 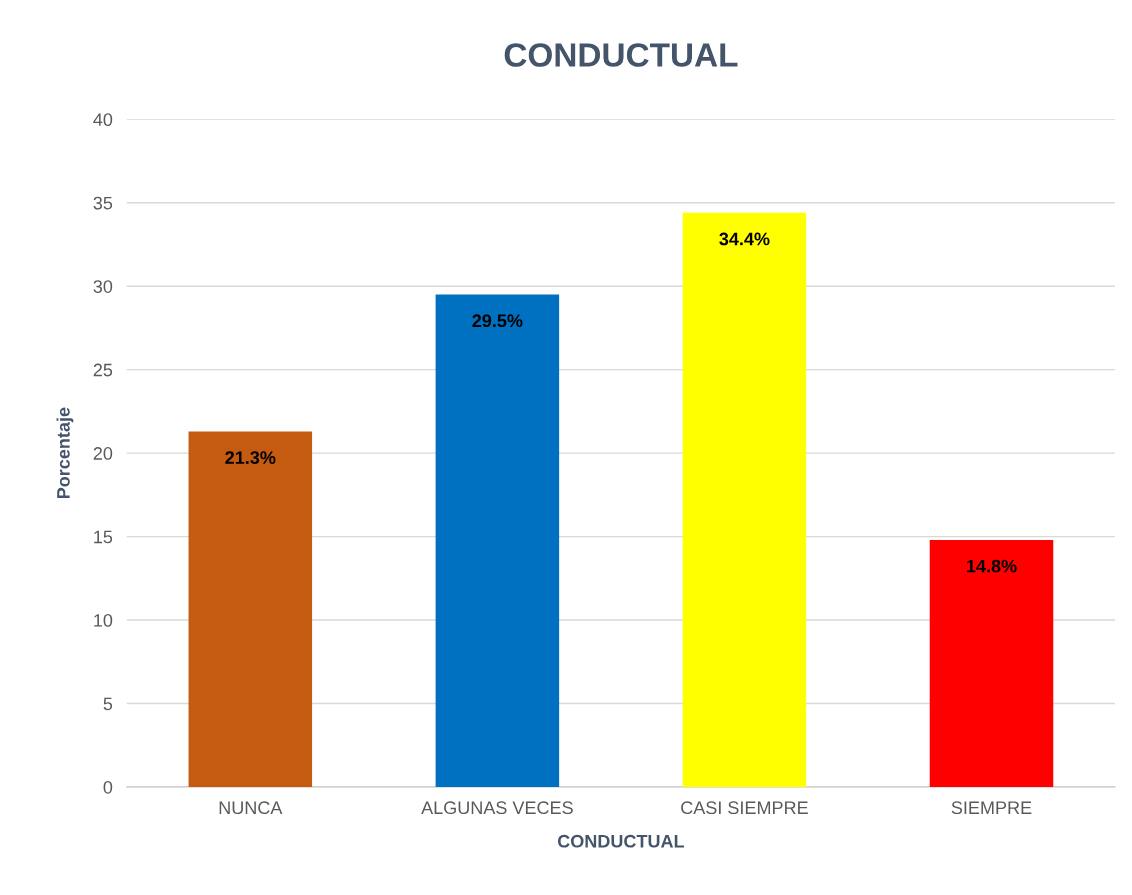 What do you see at coordinates (103, 120) in the screenshot?
I see `y-tick-label: 40` at bounding box center [103, 120].